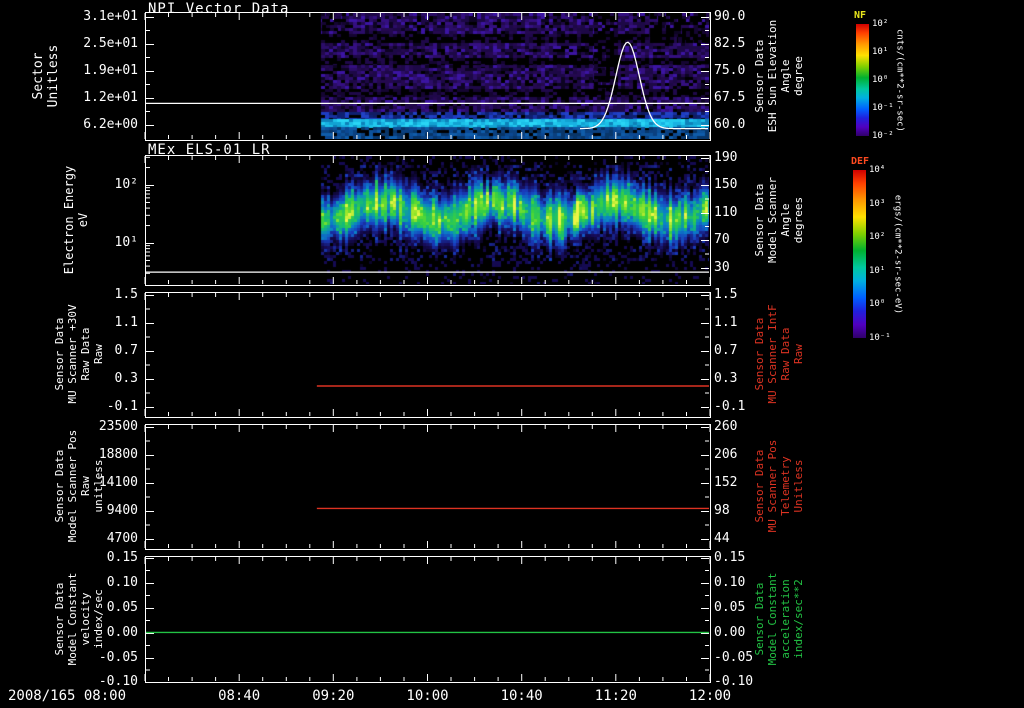 This screenshot has height=708, width=1024. I want to click on panel1-right-axis-label: Sensor Data ESH Sun Elevation Angle degree, so click(779, 83).